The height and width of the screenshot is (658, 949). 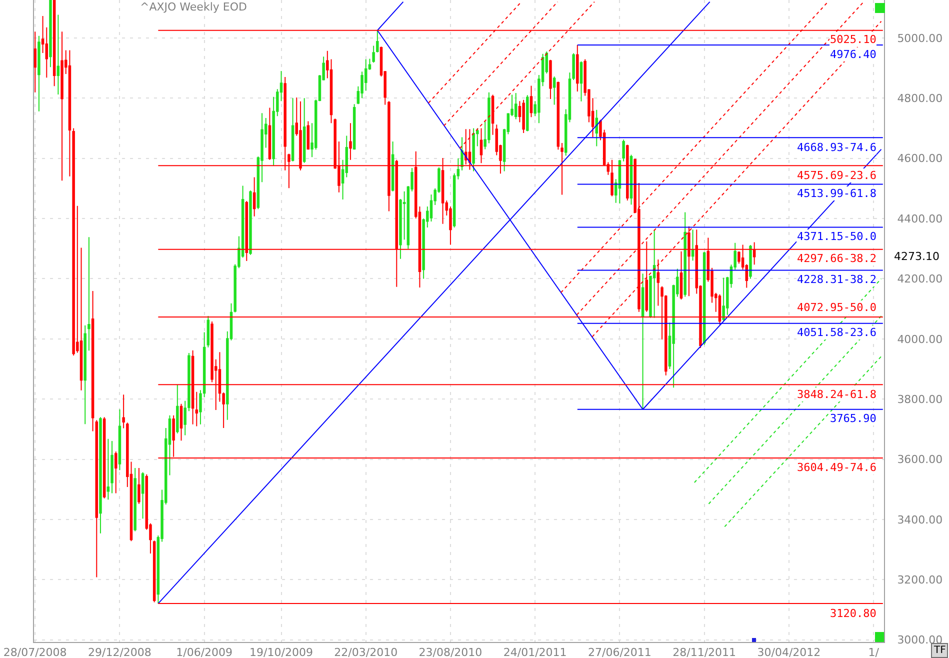 What do you see at coordinates (853, 39) in the screenshot?
I see `series-label: 5025.10` at bounding box center [853, 39].